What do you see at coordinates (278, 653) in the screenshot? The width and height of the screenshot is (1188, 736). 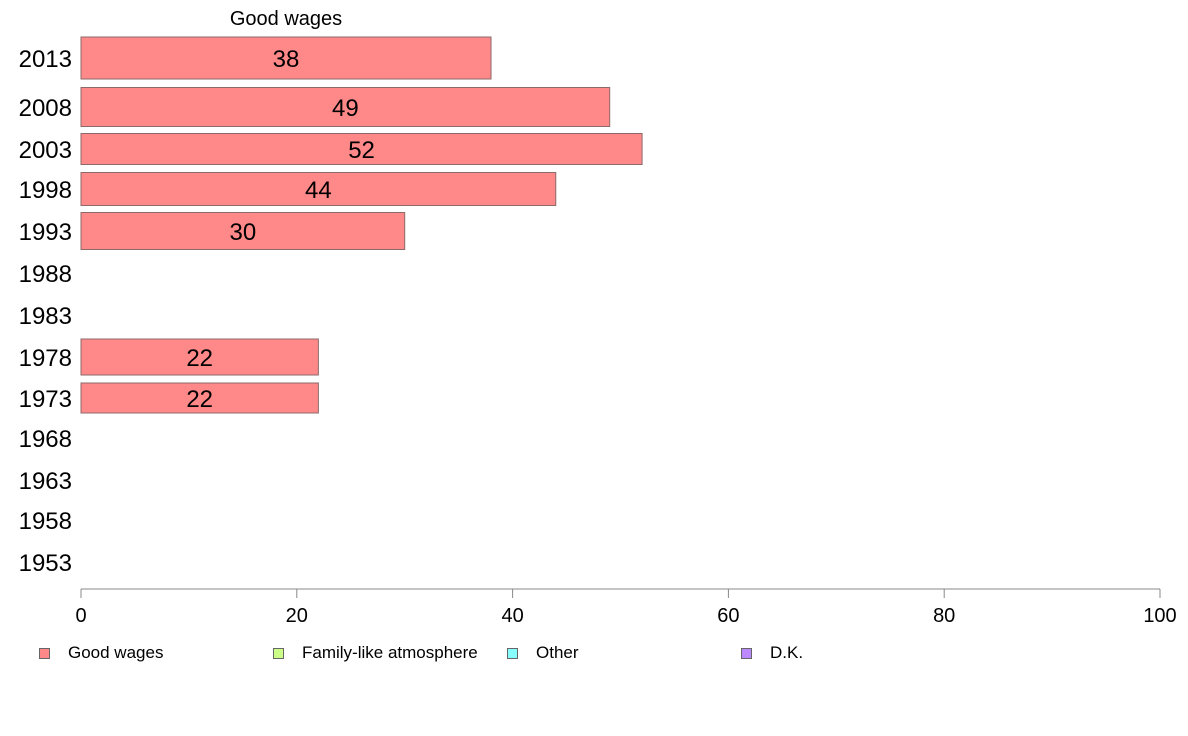 I see `legend-swatch-family-like-atmosphere` at bounding box center [278, 653].